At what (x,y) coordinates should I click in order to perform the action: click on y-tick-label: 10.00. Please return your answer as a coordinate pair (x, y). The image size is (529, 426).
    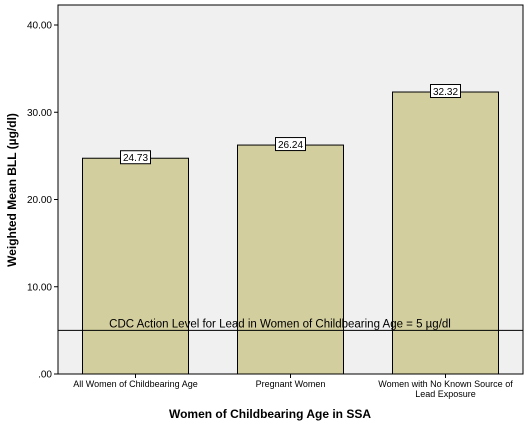
    Looking at the image, I should click on (39, 287).